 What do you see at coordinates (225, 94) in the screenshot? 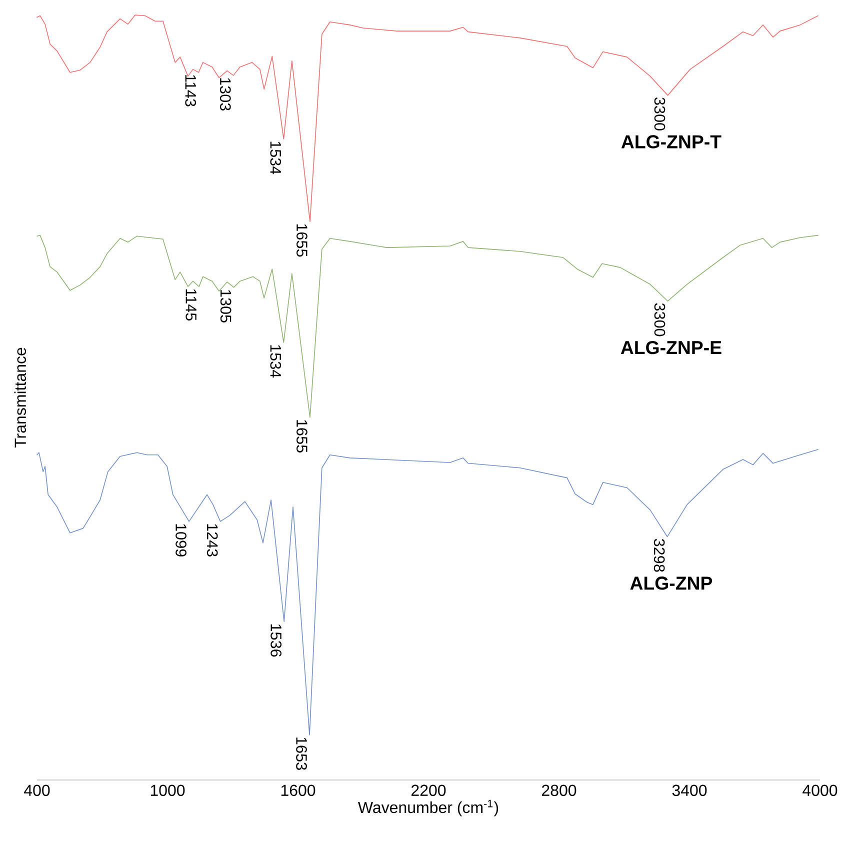
I see `annotation: 1303` at bounding box center [225, 94].